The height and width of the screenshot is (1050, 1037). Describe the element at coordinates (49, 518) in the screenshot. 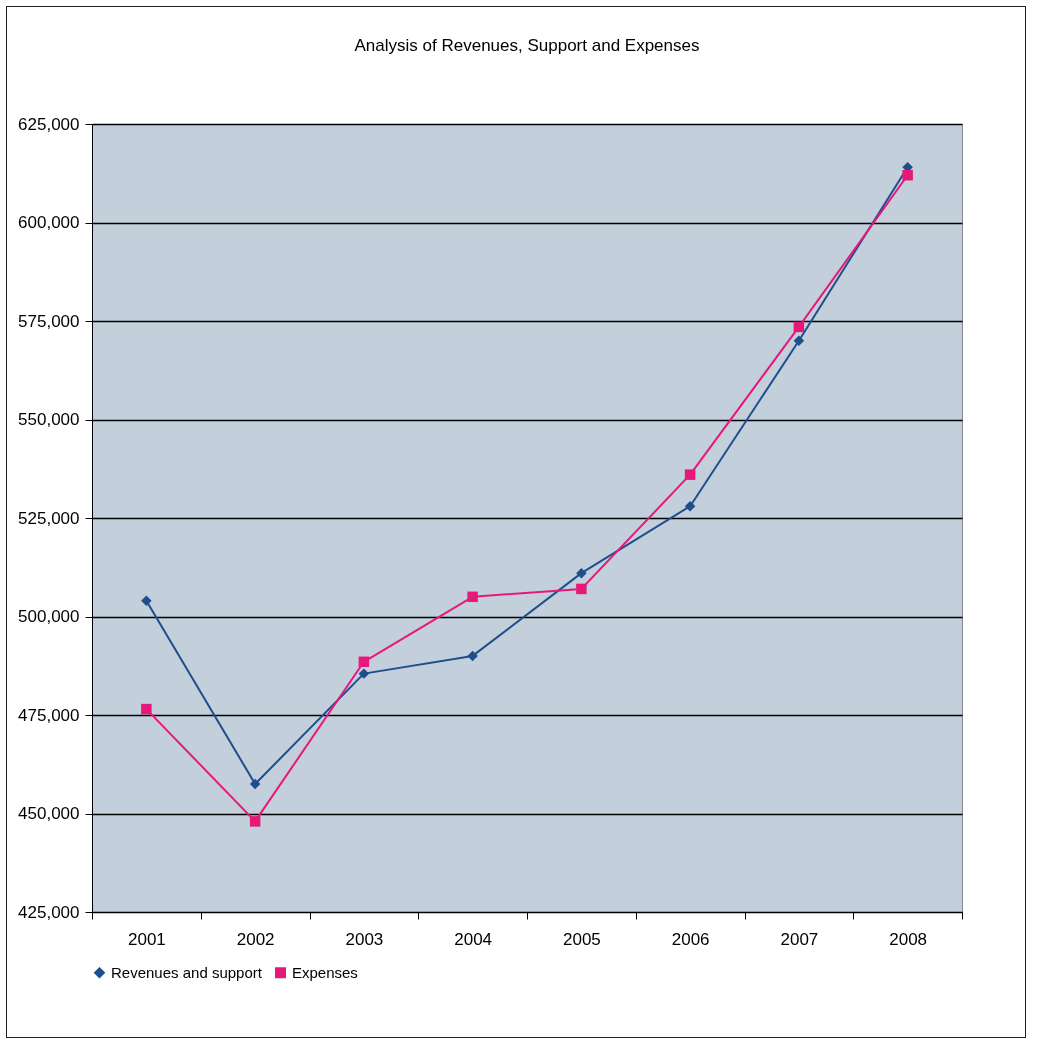

I see `y-tick-label: 525,000` at that location.